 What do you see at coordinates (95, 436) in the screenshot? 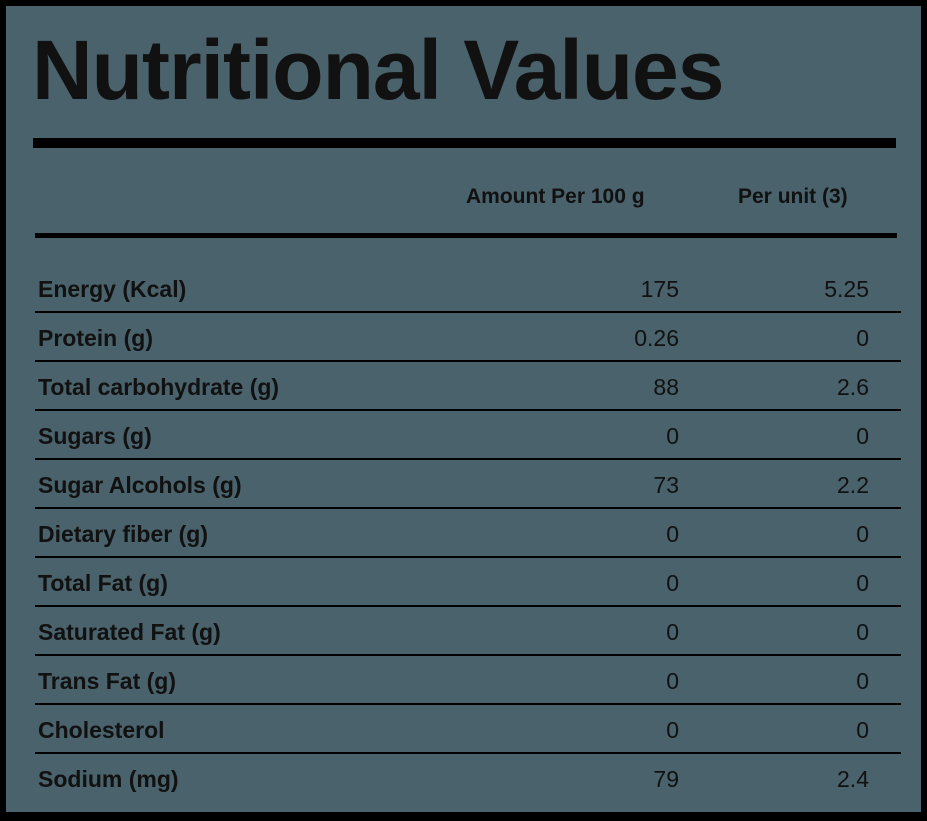
I see `row-label: Sugars (g)` at bounding box center [95, 436].